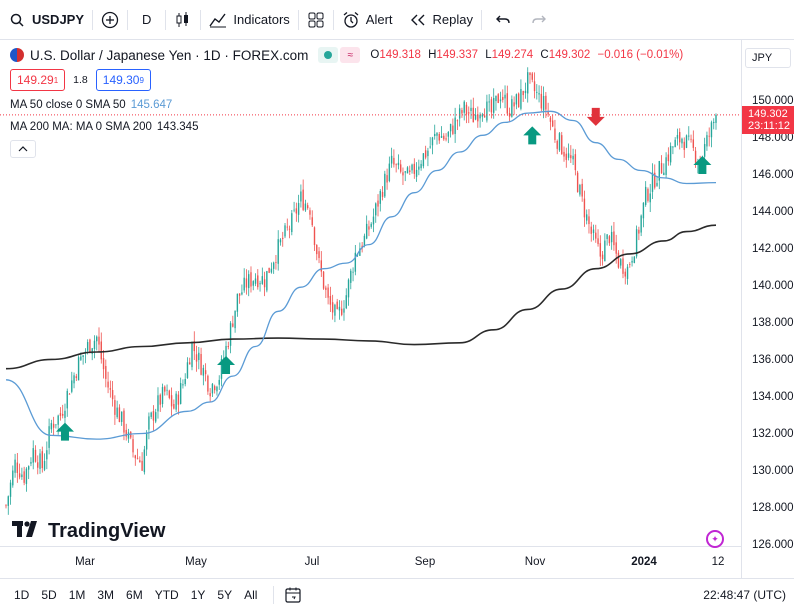 The width and height of the screenshot is (794, 611). Describe the element at coordinates (293, 595) in the screenshot. I see `goto-date-button` at that location.